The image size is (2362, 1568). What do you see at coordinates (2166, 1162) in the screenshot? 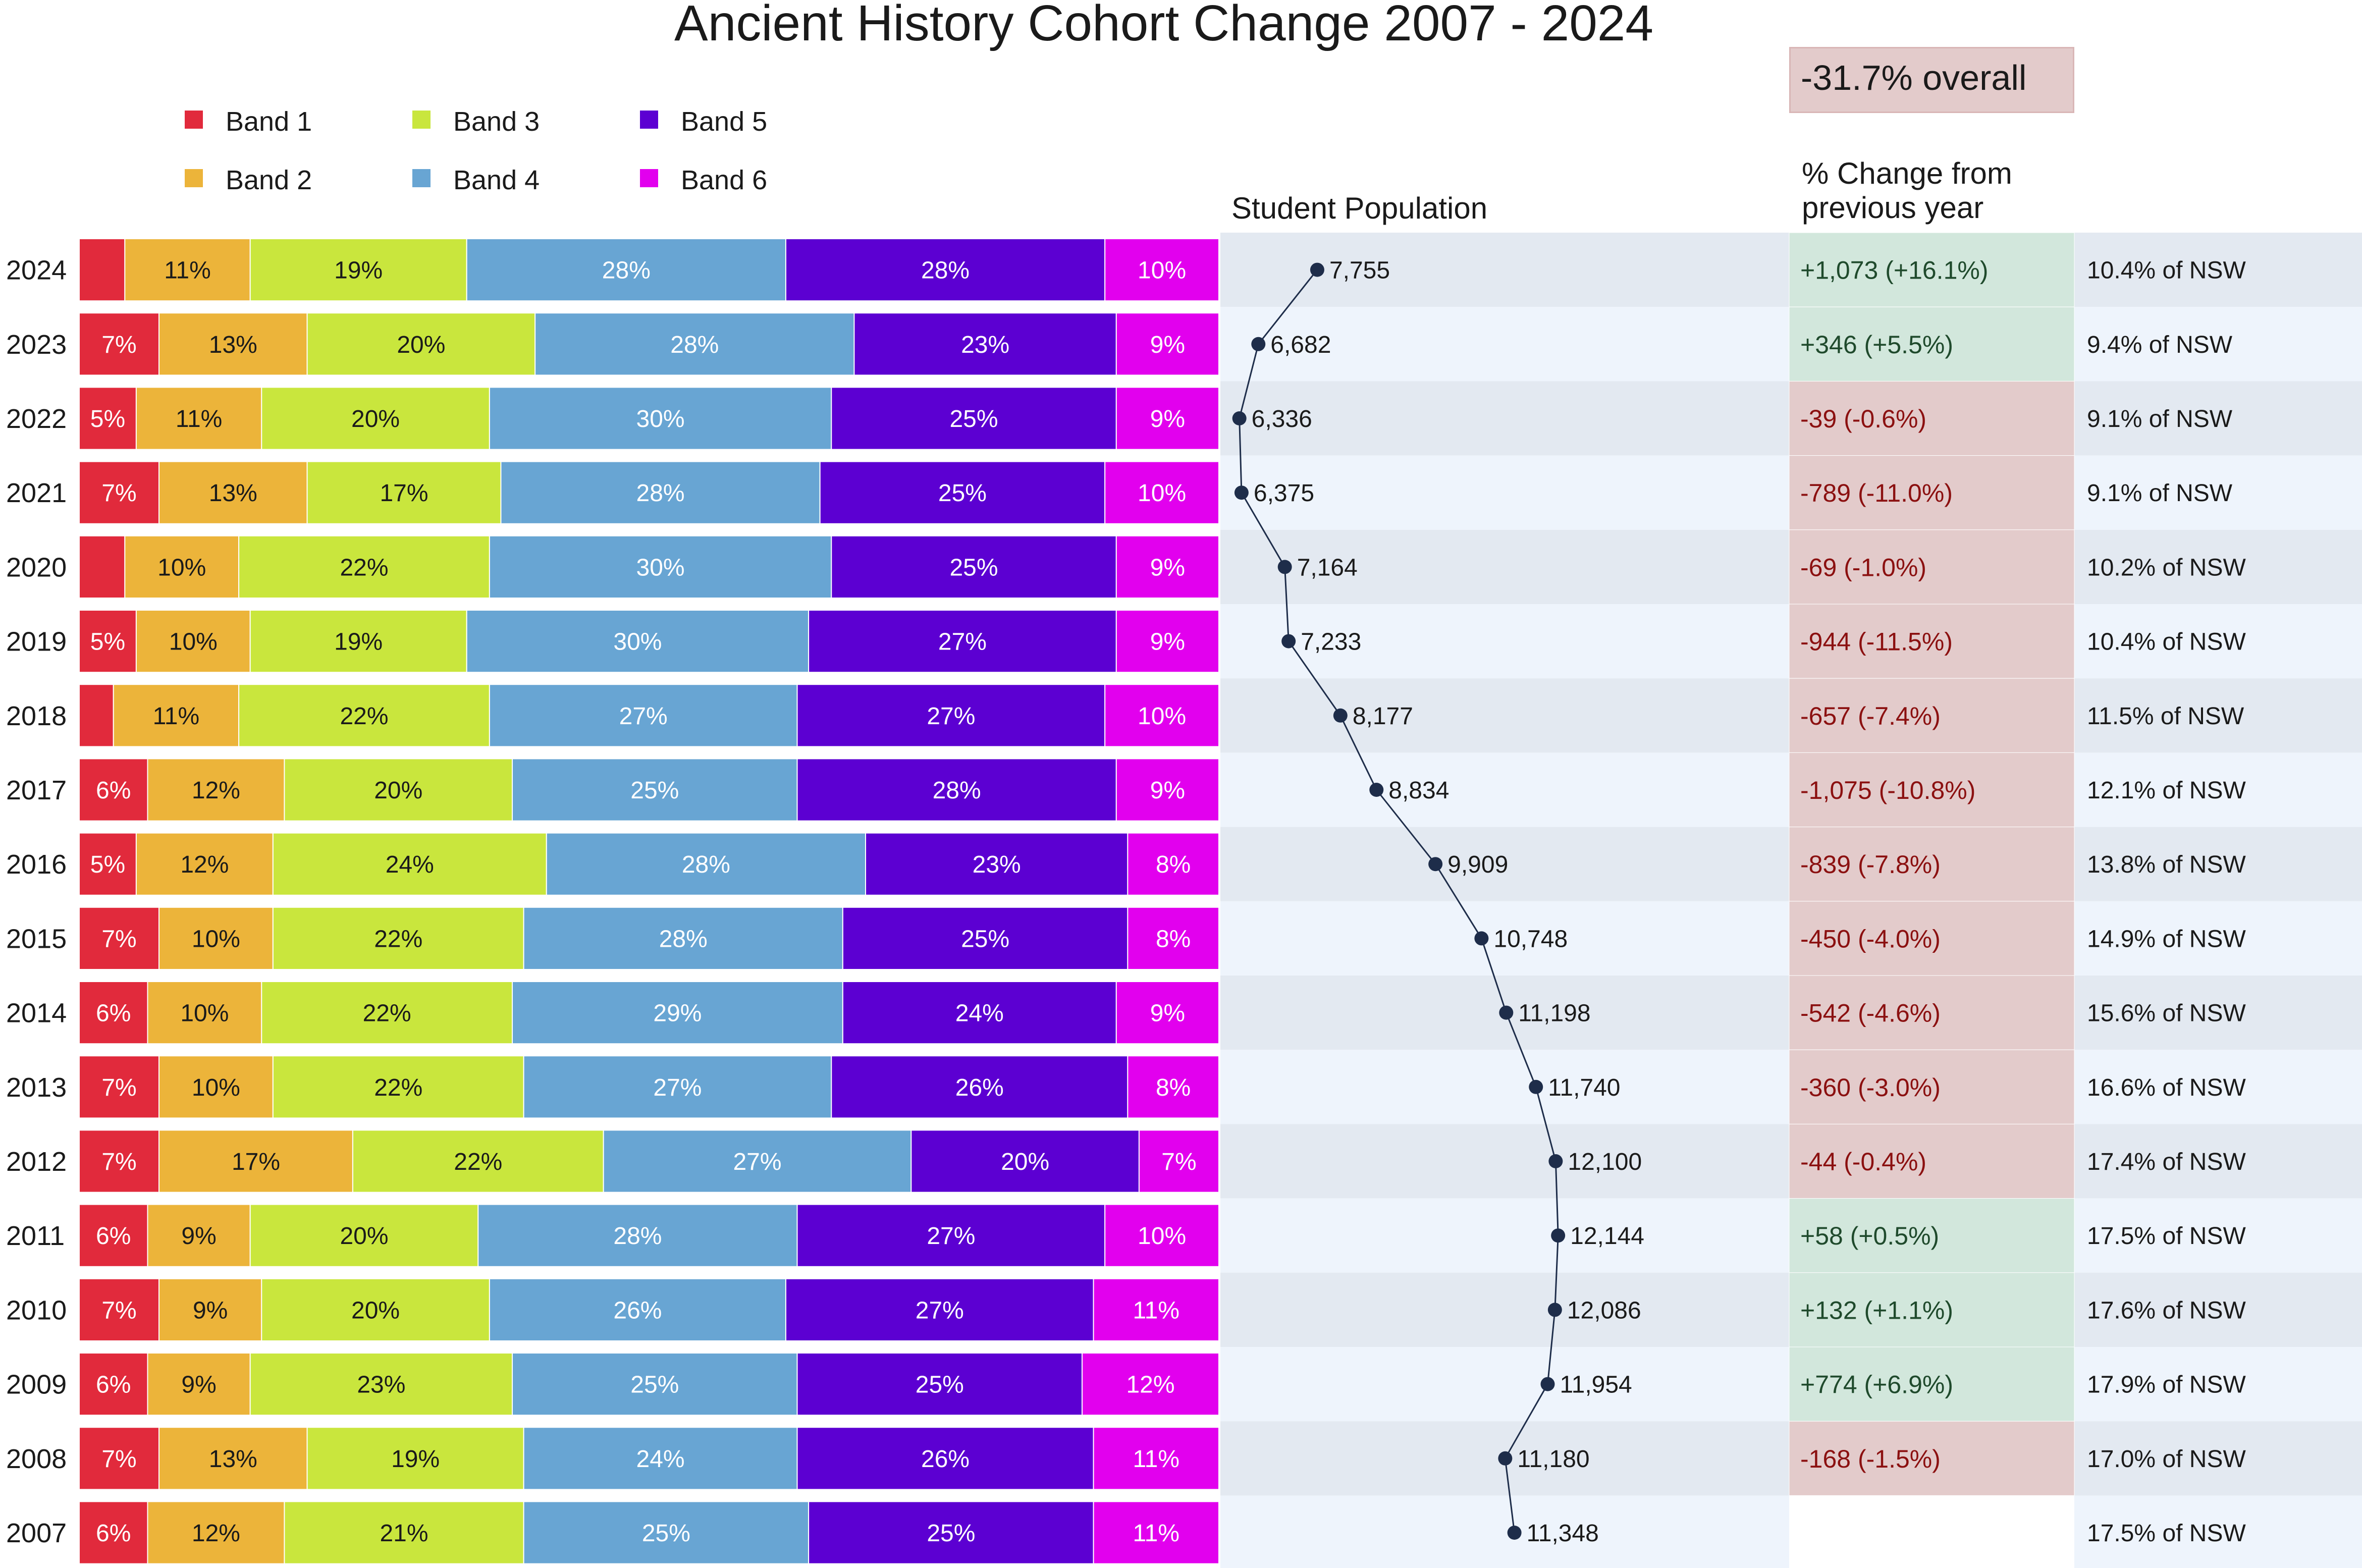
I see `nsw-share-label: 17.4% of NSW` at bounding box center [2166, 1162].